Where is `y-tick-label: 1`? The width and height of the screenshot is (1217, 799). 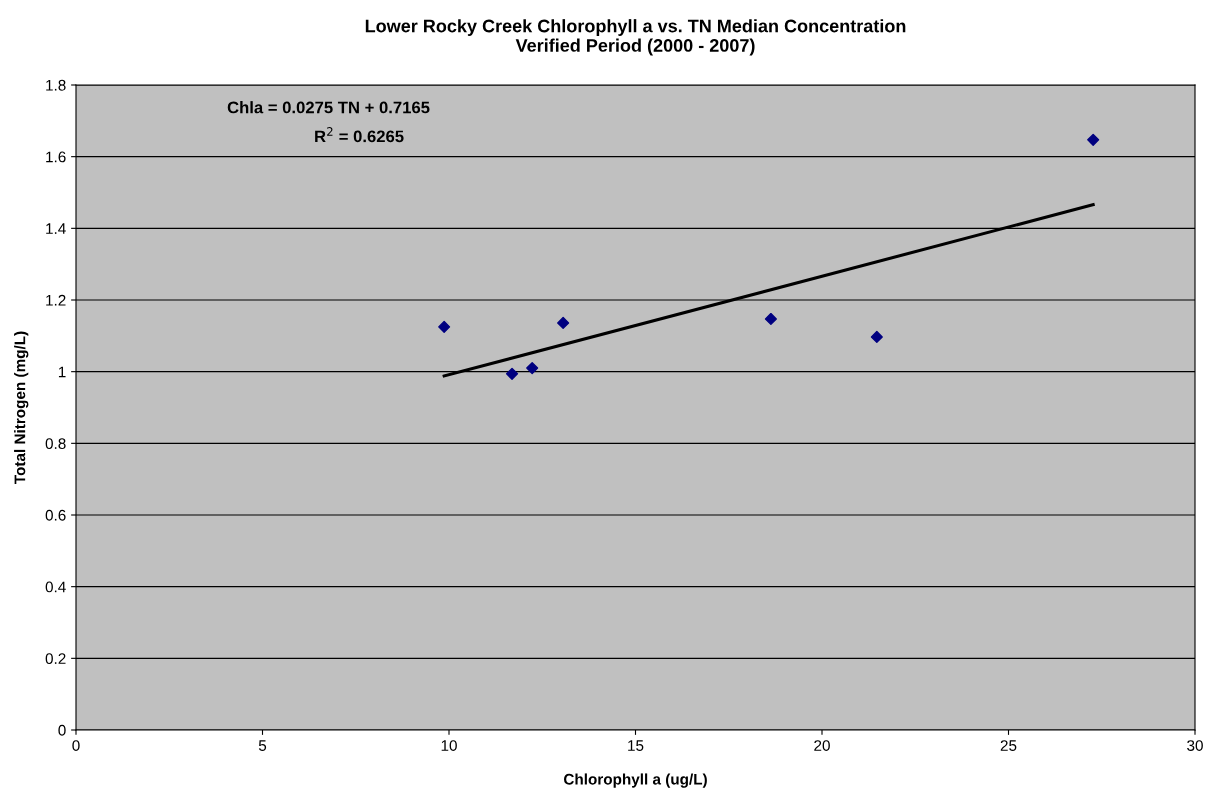 y-tick-label: 1 is located at coordinates (62, 372).